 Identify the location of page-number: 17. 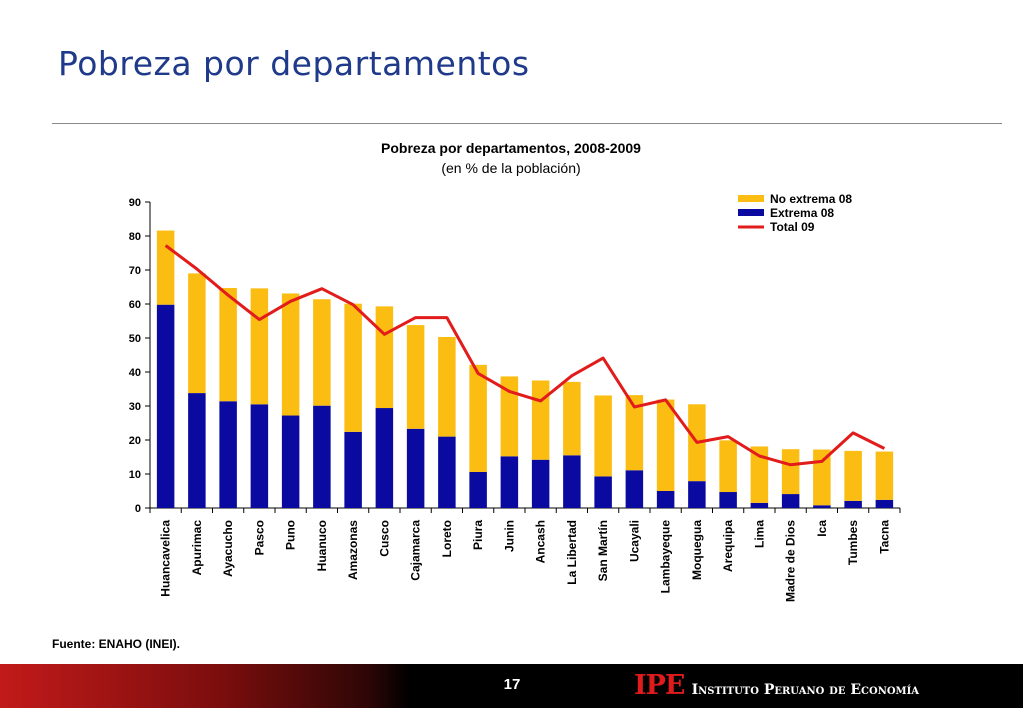
(512, 684).